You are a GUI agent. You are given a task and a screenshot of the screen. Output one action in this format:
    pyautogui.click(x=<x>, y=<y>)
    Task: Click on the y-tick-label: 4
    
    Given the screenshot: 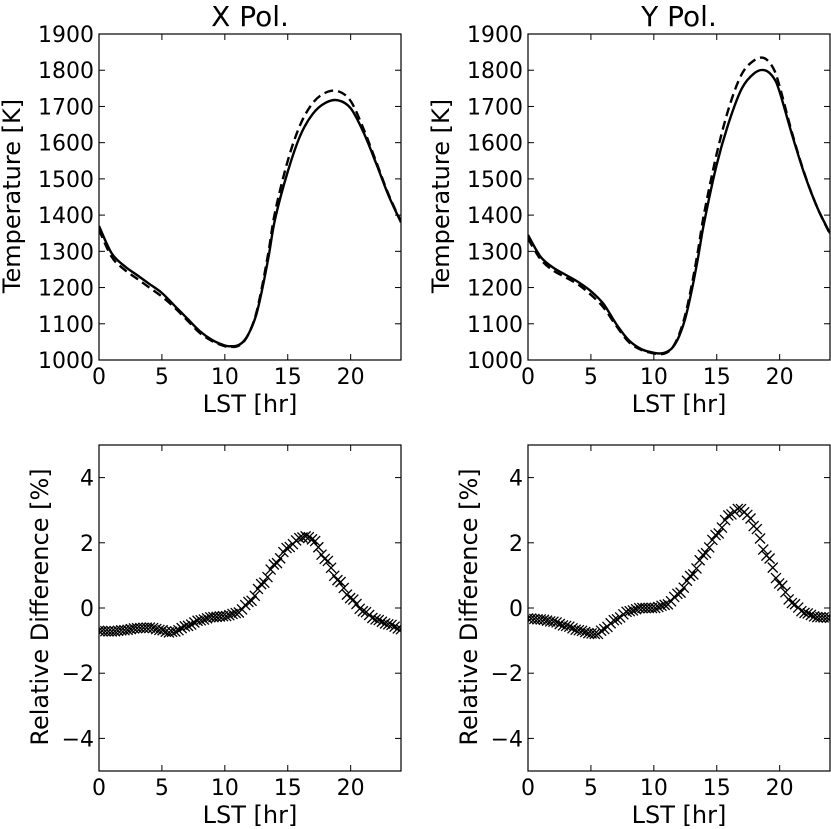 What is the action you would take?
    pyautogui.click(x=87, y=479)
    